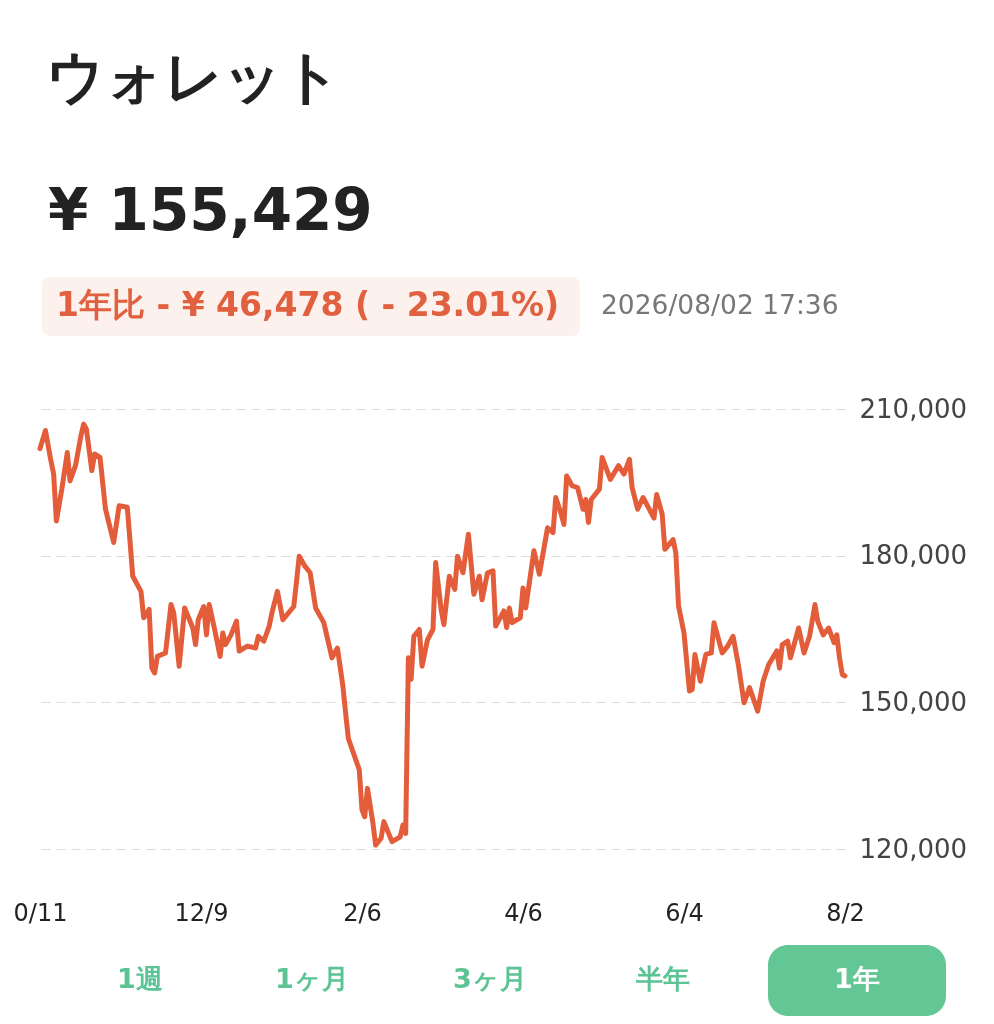  I want to click on y-tick-label: 210,000, so click(913, 408).